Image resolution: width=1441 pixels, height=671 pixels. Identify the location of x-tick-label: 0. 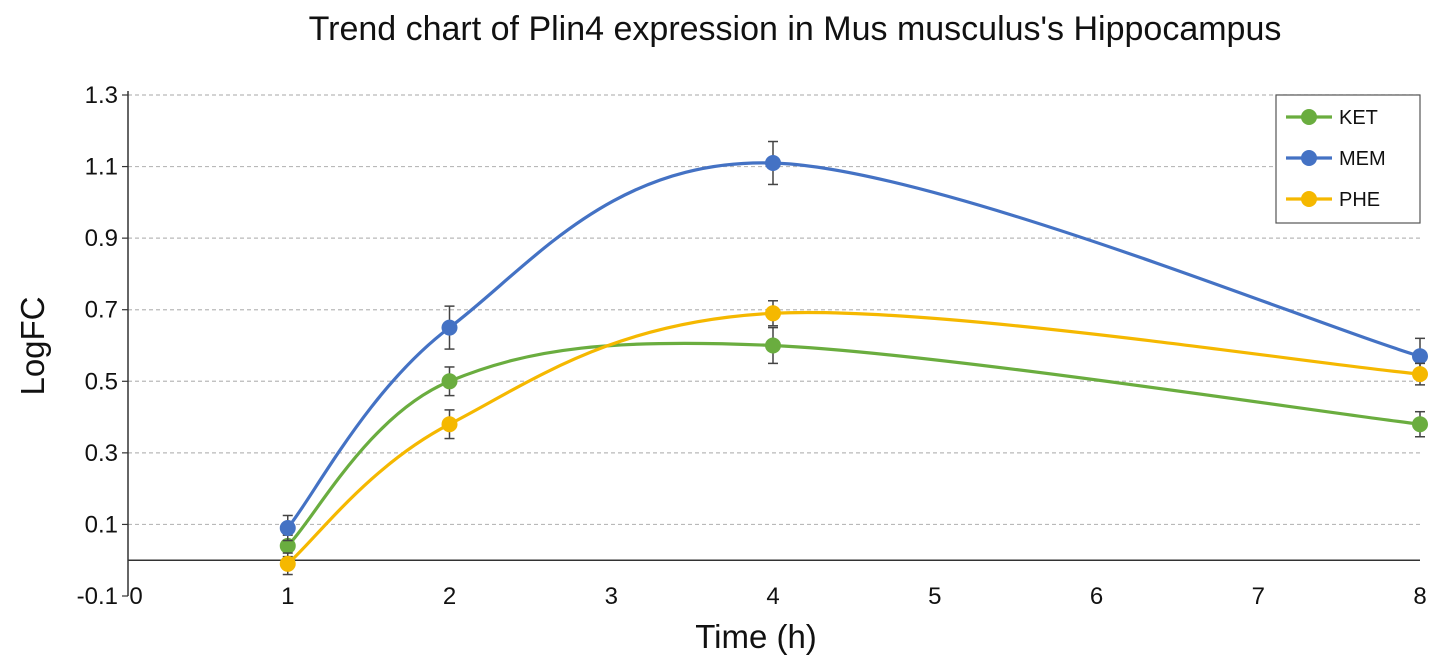
(135, 596).